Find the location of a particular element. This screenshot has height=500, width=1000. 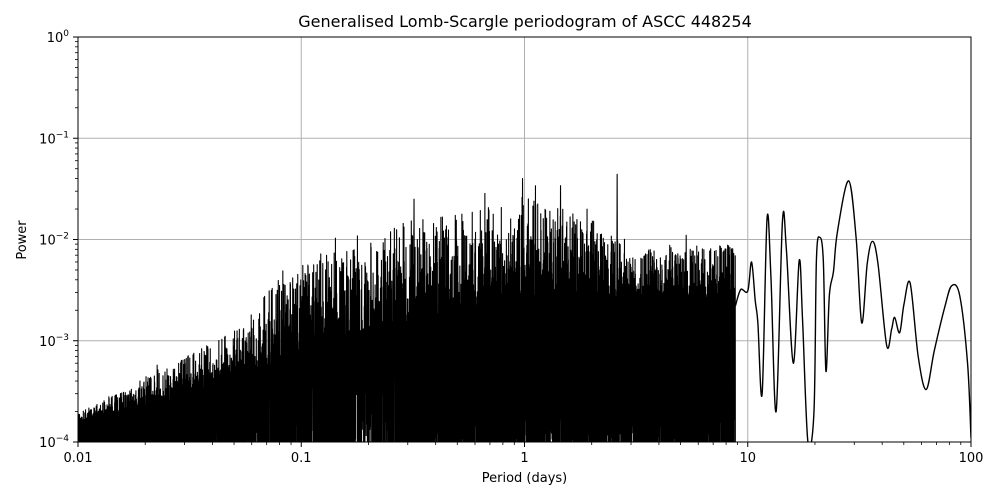

x-tick-label: 1 is located at coordinates (524, 458).